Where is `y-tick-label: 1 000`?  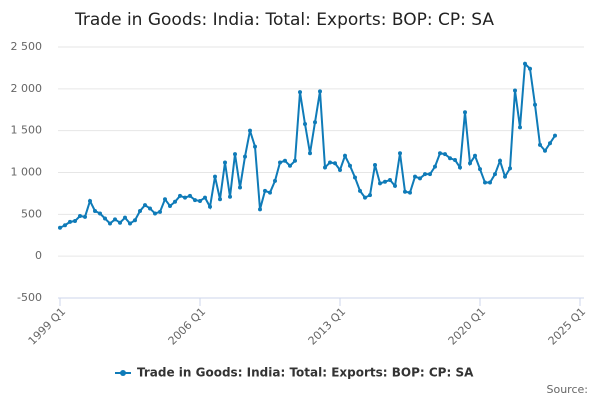
y-tick-label: 1 000 is located at coordinates (27, 172).